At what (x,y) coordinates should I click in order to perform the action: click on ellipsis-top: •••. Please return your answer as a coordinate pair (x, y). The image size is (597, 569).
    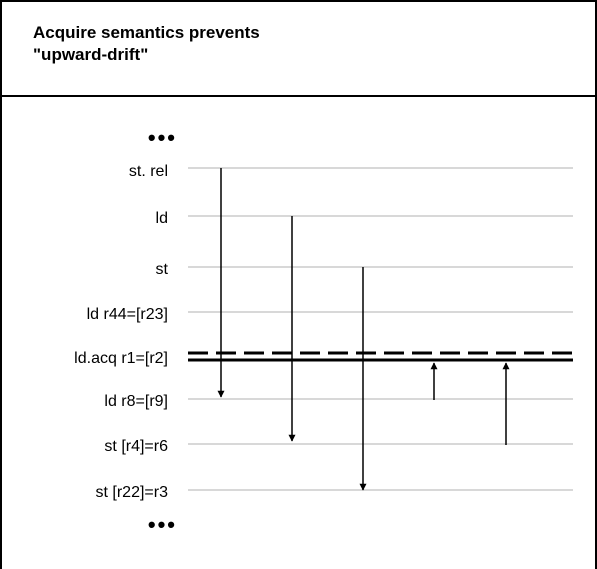
    Looking at the image, I should click on (162, 137).